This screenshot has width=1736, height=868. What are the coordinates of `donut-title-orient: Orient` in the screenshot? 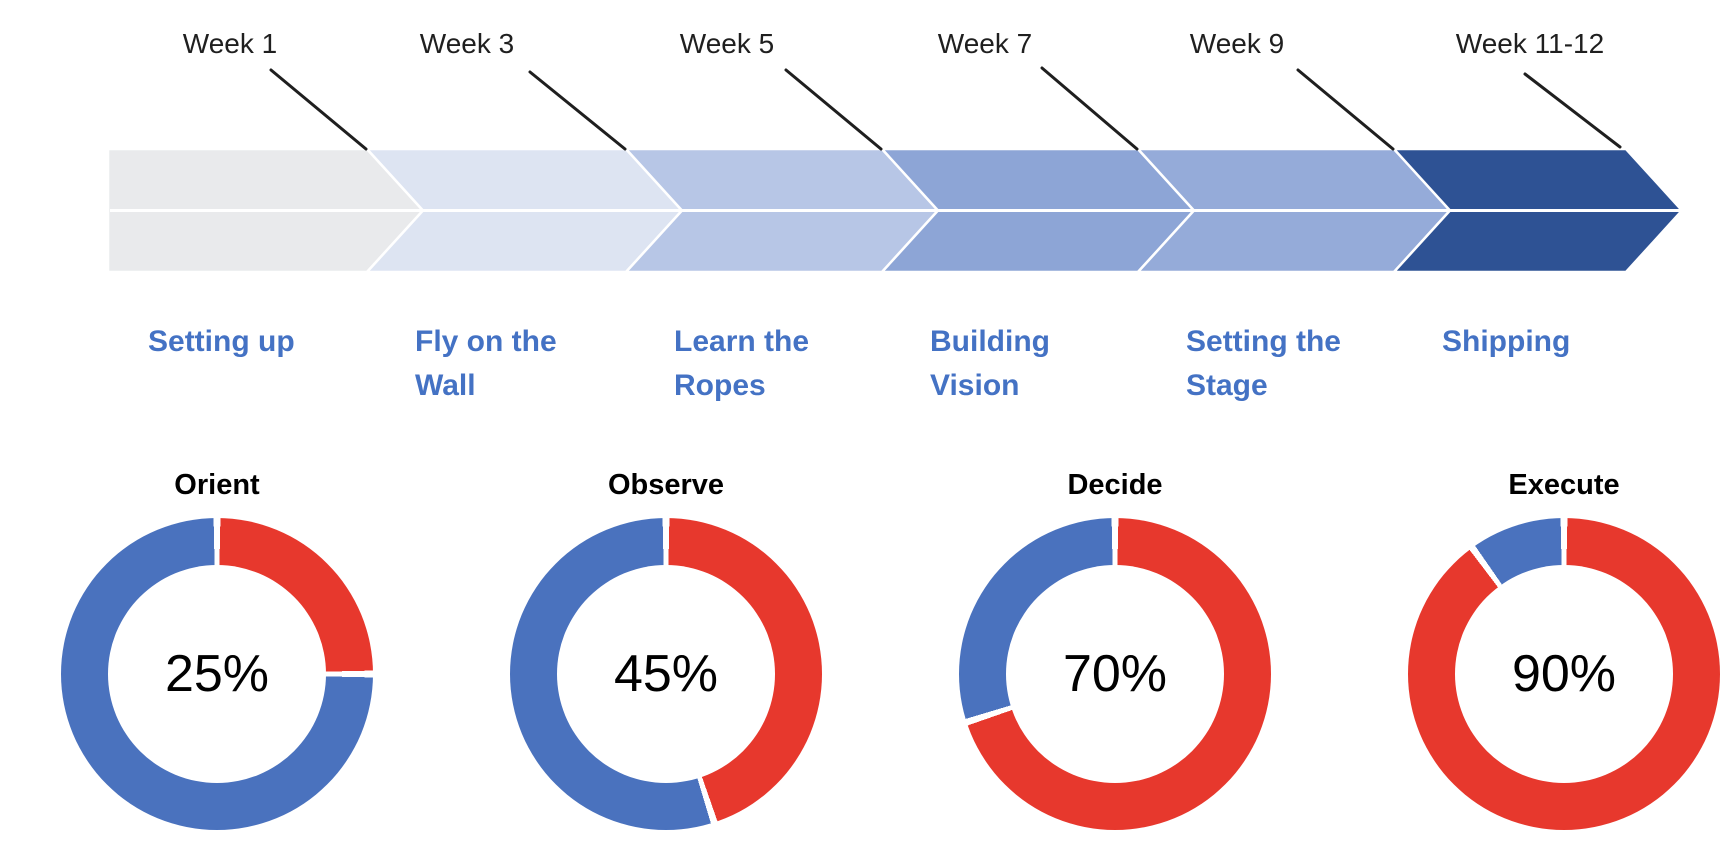 It's located at (217, 485).